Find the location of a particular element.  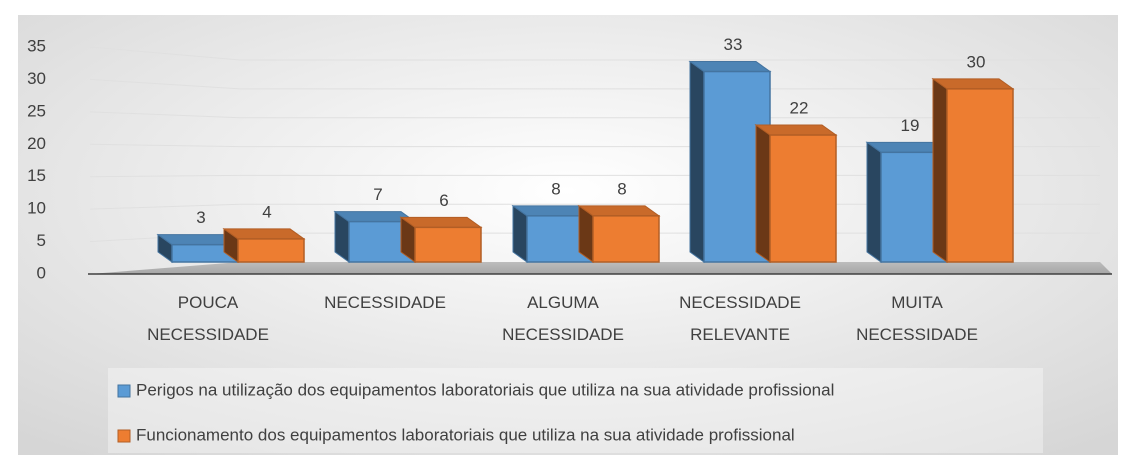

data-label: 30 is located at coordinates (976, 61).